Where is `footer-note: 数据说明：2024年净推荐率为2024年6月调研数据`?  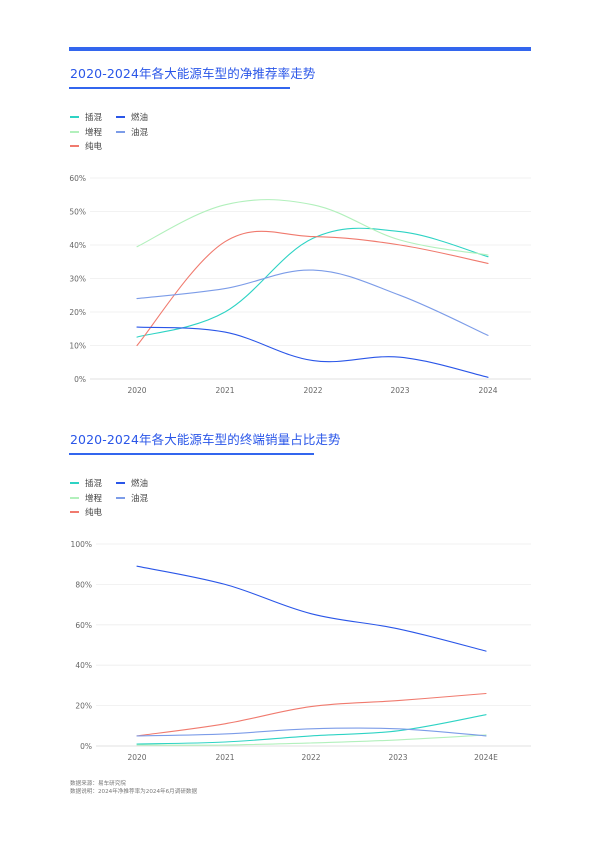 footer-note: 数据说明：2024年净推荐率为2024年6月调研数据 is located at coordinates (134, 792).